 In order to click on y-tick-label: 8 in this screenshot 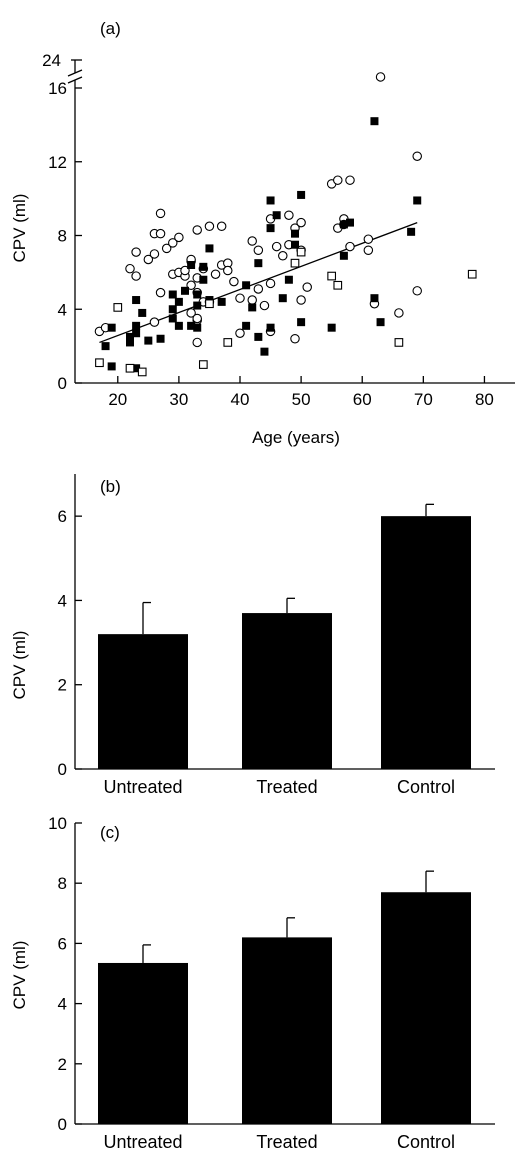, I will do `click(62, 236)`.